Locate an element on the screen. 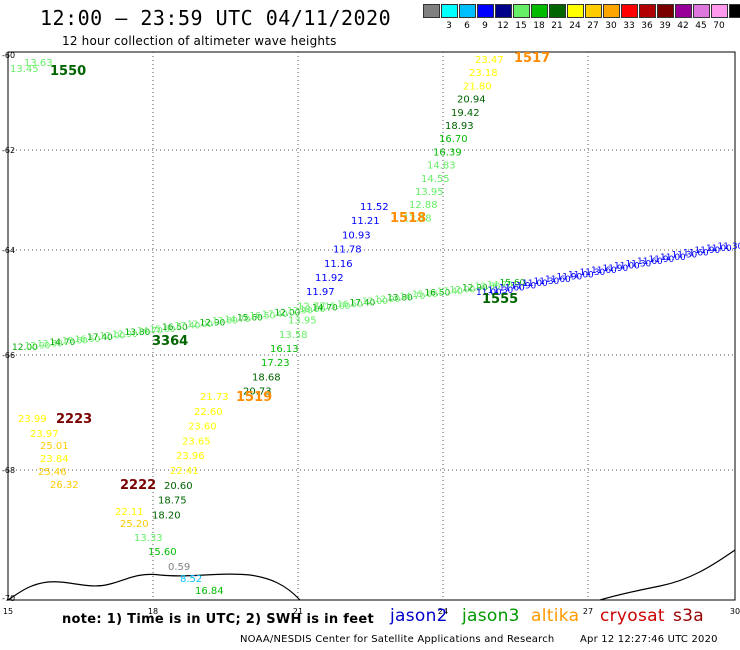 The height and width of the screenshot is (650, 740). scale-cell: 12 is located at coordinates (503, 20).